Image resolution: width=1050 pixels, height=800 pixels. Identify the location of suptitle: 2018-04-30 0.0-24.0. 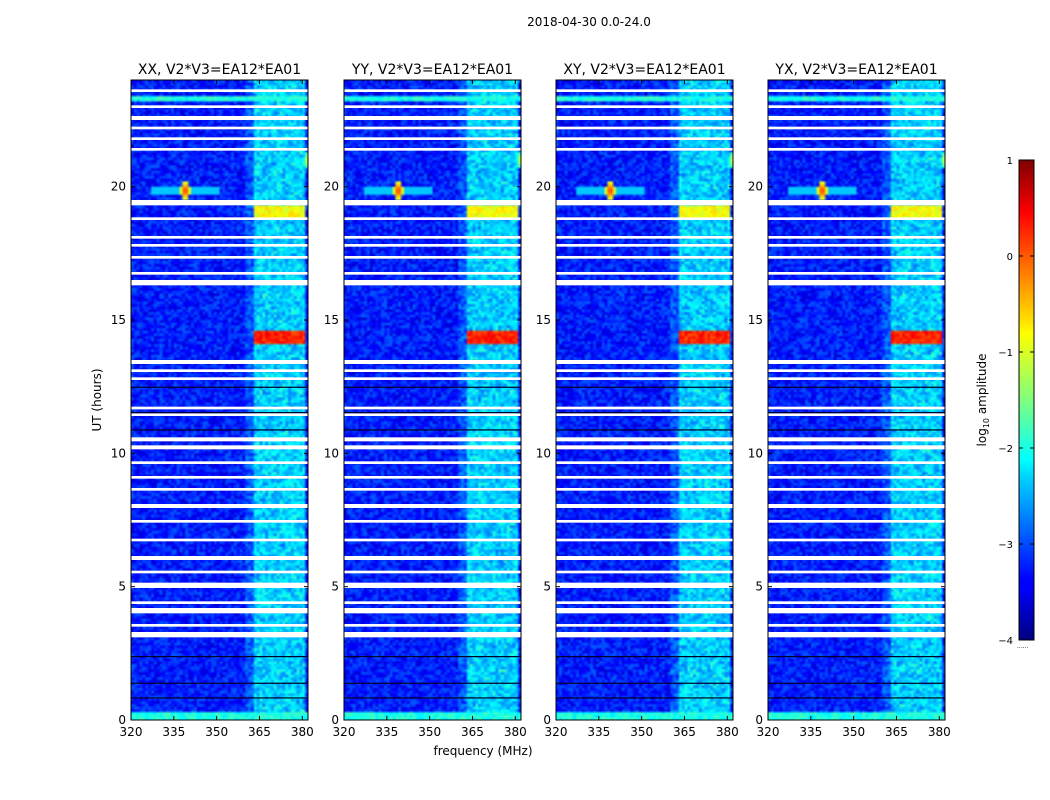
(589, 22).